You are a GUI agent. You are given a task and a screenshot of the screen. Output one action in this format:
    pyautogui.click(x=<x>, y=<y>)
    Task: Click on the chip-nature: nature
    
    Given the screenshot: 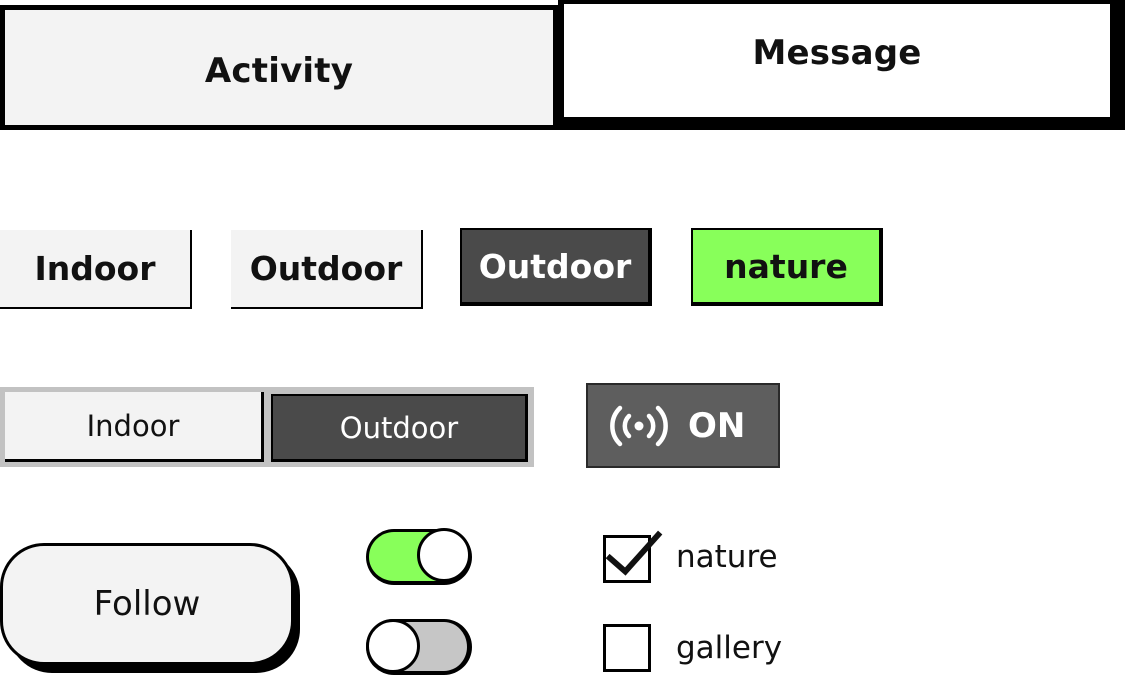 What is the action you would take?
    pyautogui.click(x=787, y=267)
    